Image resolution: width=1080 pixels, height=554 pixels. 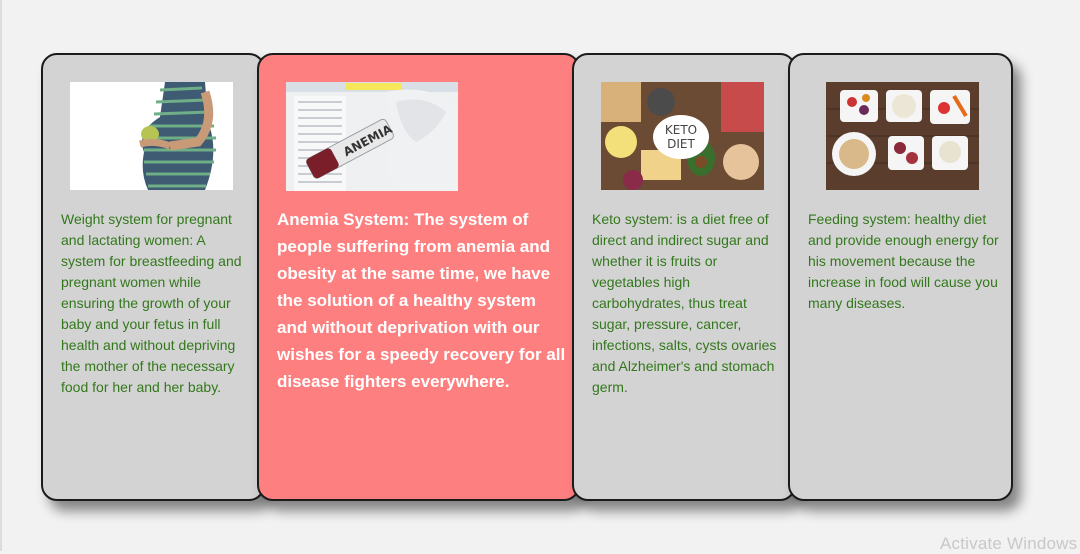 What do you see at coordinates (681, 144) in the screenshot?
I see `image-label-diet: DIET` at bounding box center [681, 144].